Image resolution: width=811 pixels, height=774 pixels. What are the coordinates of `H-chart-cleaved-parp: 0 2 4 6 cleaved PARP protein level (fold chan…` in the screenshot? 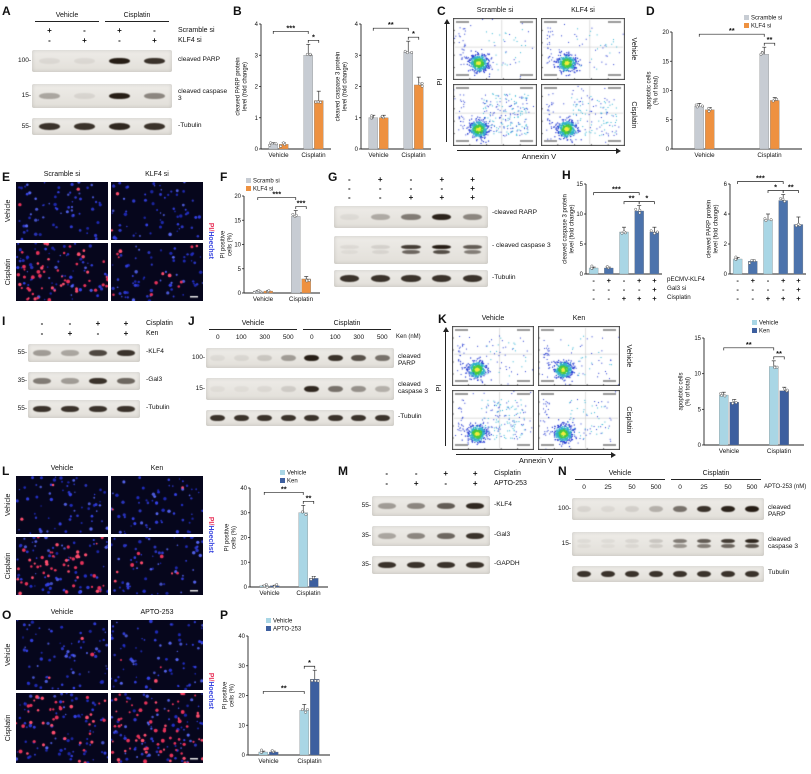 It's located at (758, 240).